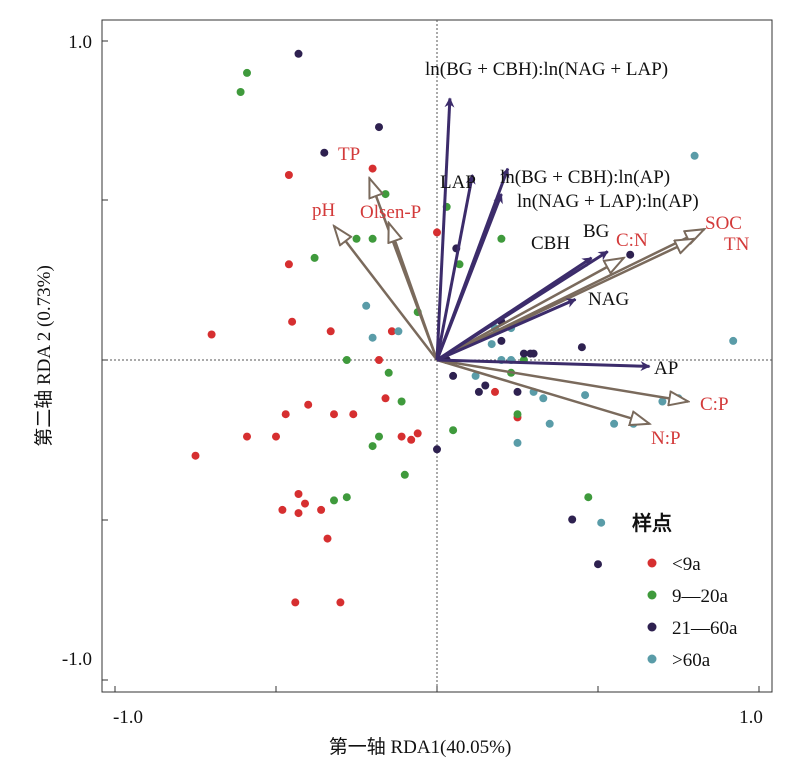 This screenshot has height=779, width=800. Describe the element at coordinates (546, 69) in the screenshot. I see `enzyme-label: ln(BG + CBH):ln(NAG + LAP)` at that location.